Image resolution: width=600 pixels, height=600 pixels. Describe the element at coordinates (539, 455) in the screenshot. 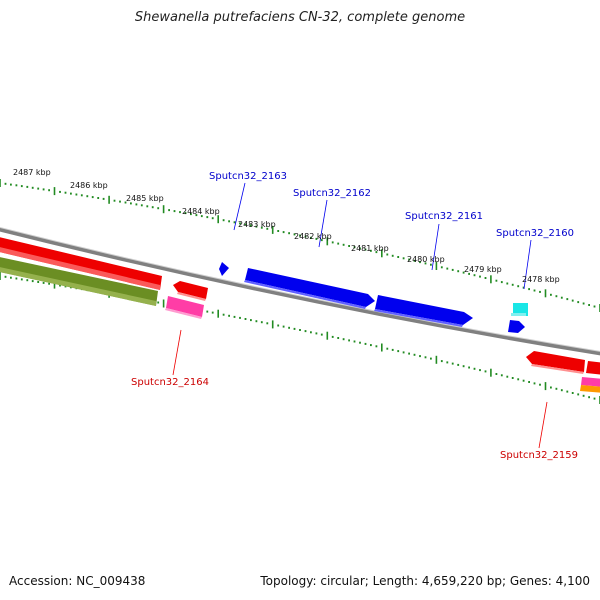

I see `gene-label-sputcn32-2159: Sputcn32_2159` at that location.